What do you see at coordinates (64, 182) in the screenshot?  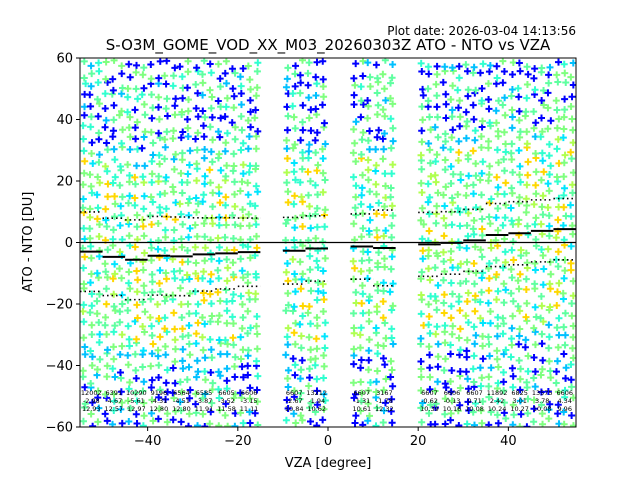 I see `y-tick-label: 20` at bounding box center [64, 182].